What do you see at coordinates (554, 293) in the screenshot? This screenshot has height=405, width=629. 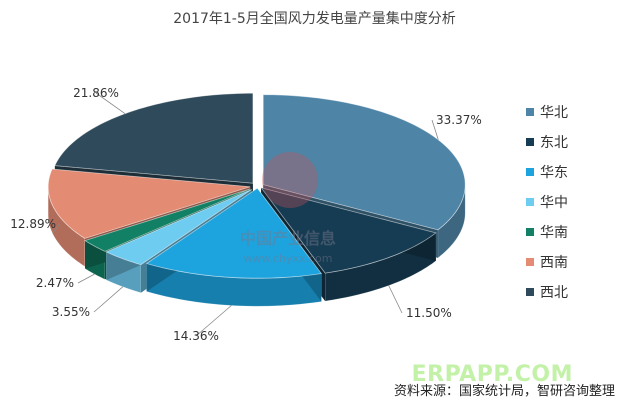 I see `legend-label-xibei: 西北` at bounding box center [554, 293].